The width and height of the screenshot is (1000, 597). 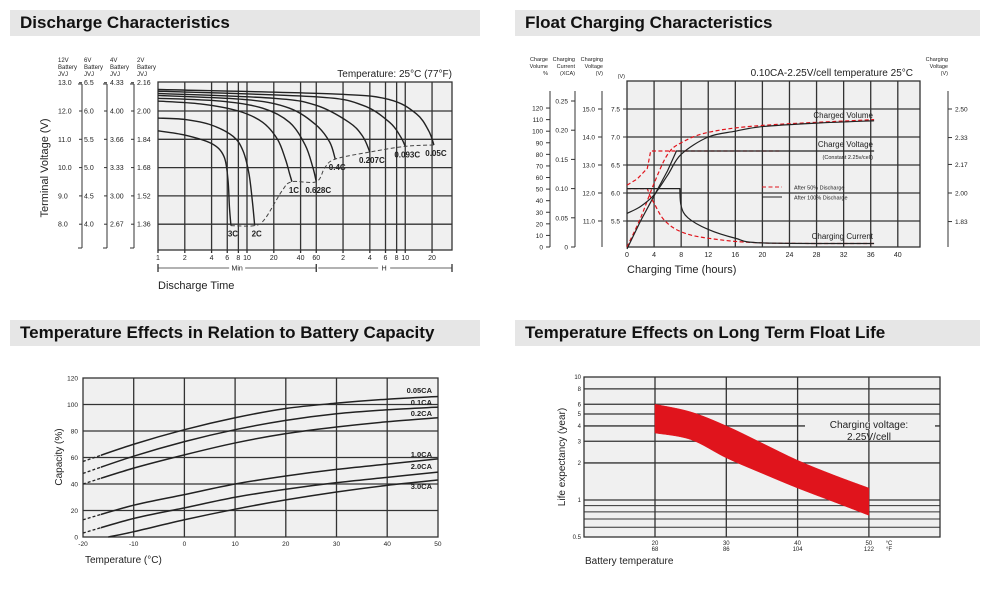 What do you see at coordinates (762, 459) in the screenshot?
I see `life-expectancy-band` at bounding box center [762, 459].